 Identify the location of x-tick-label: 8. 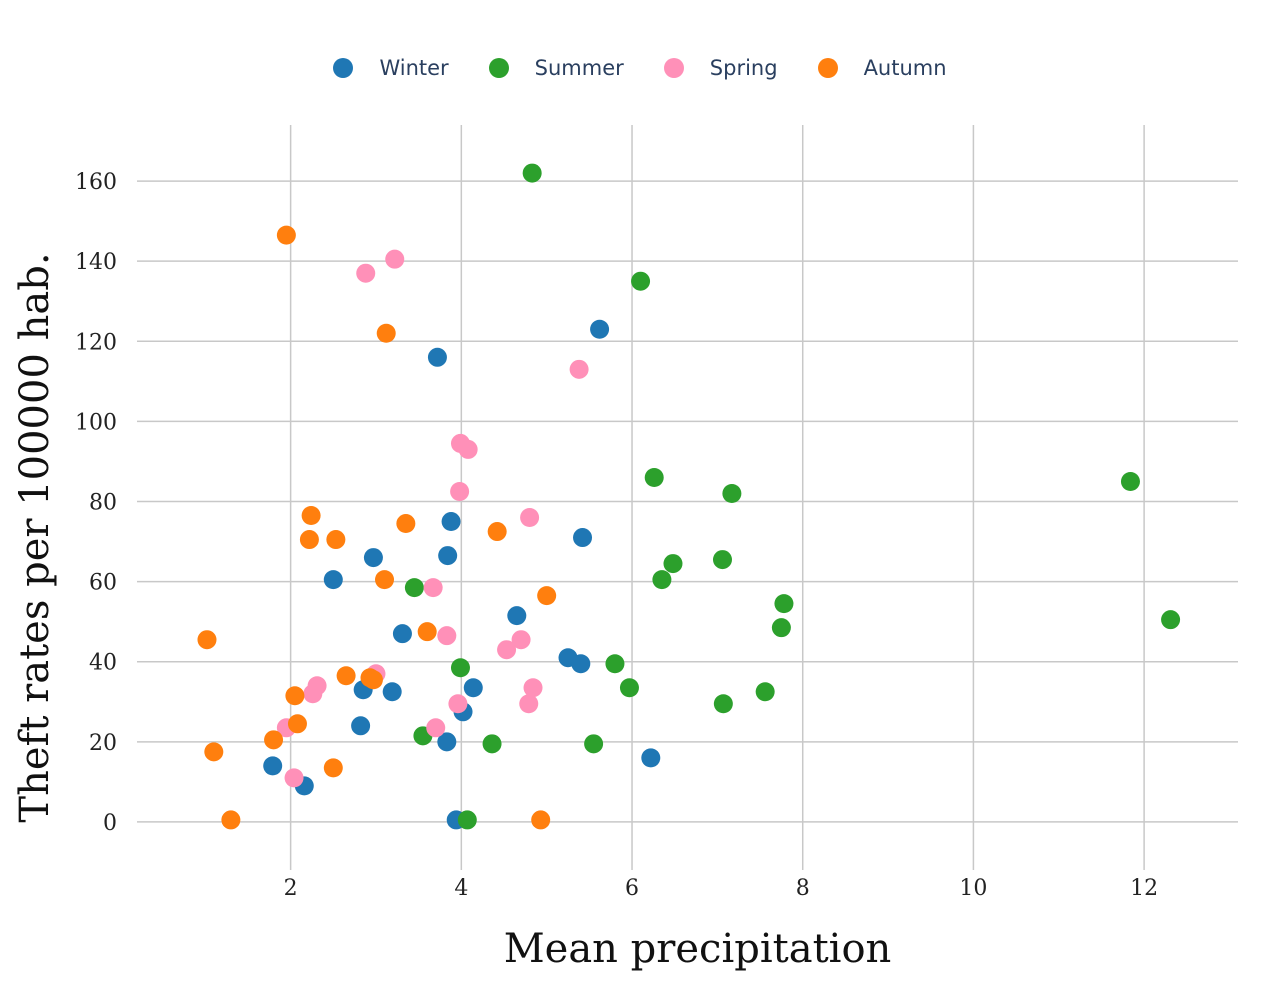
(803, 888).